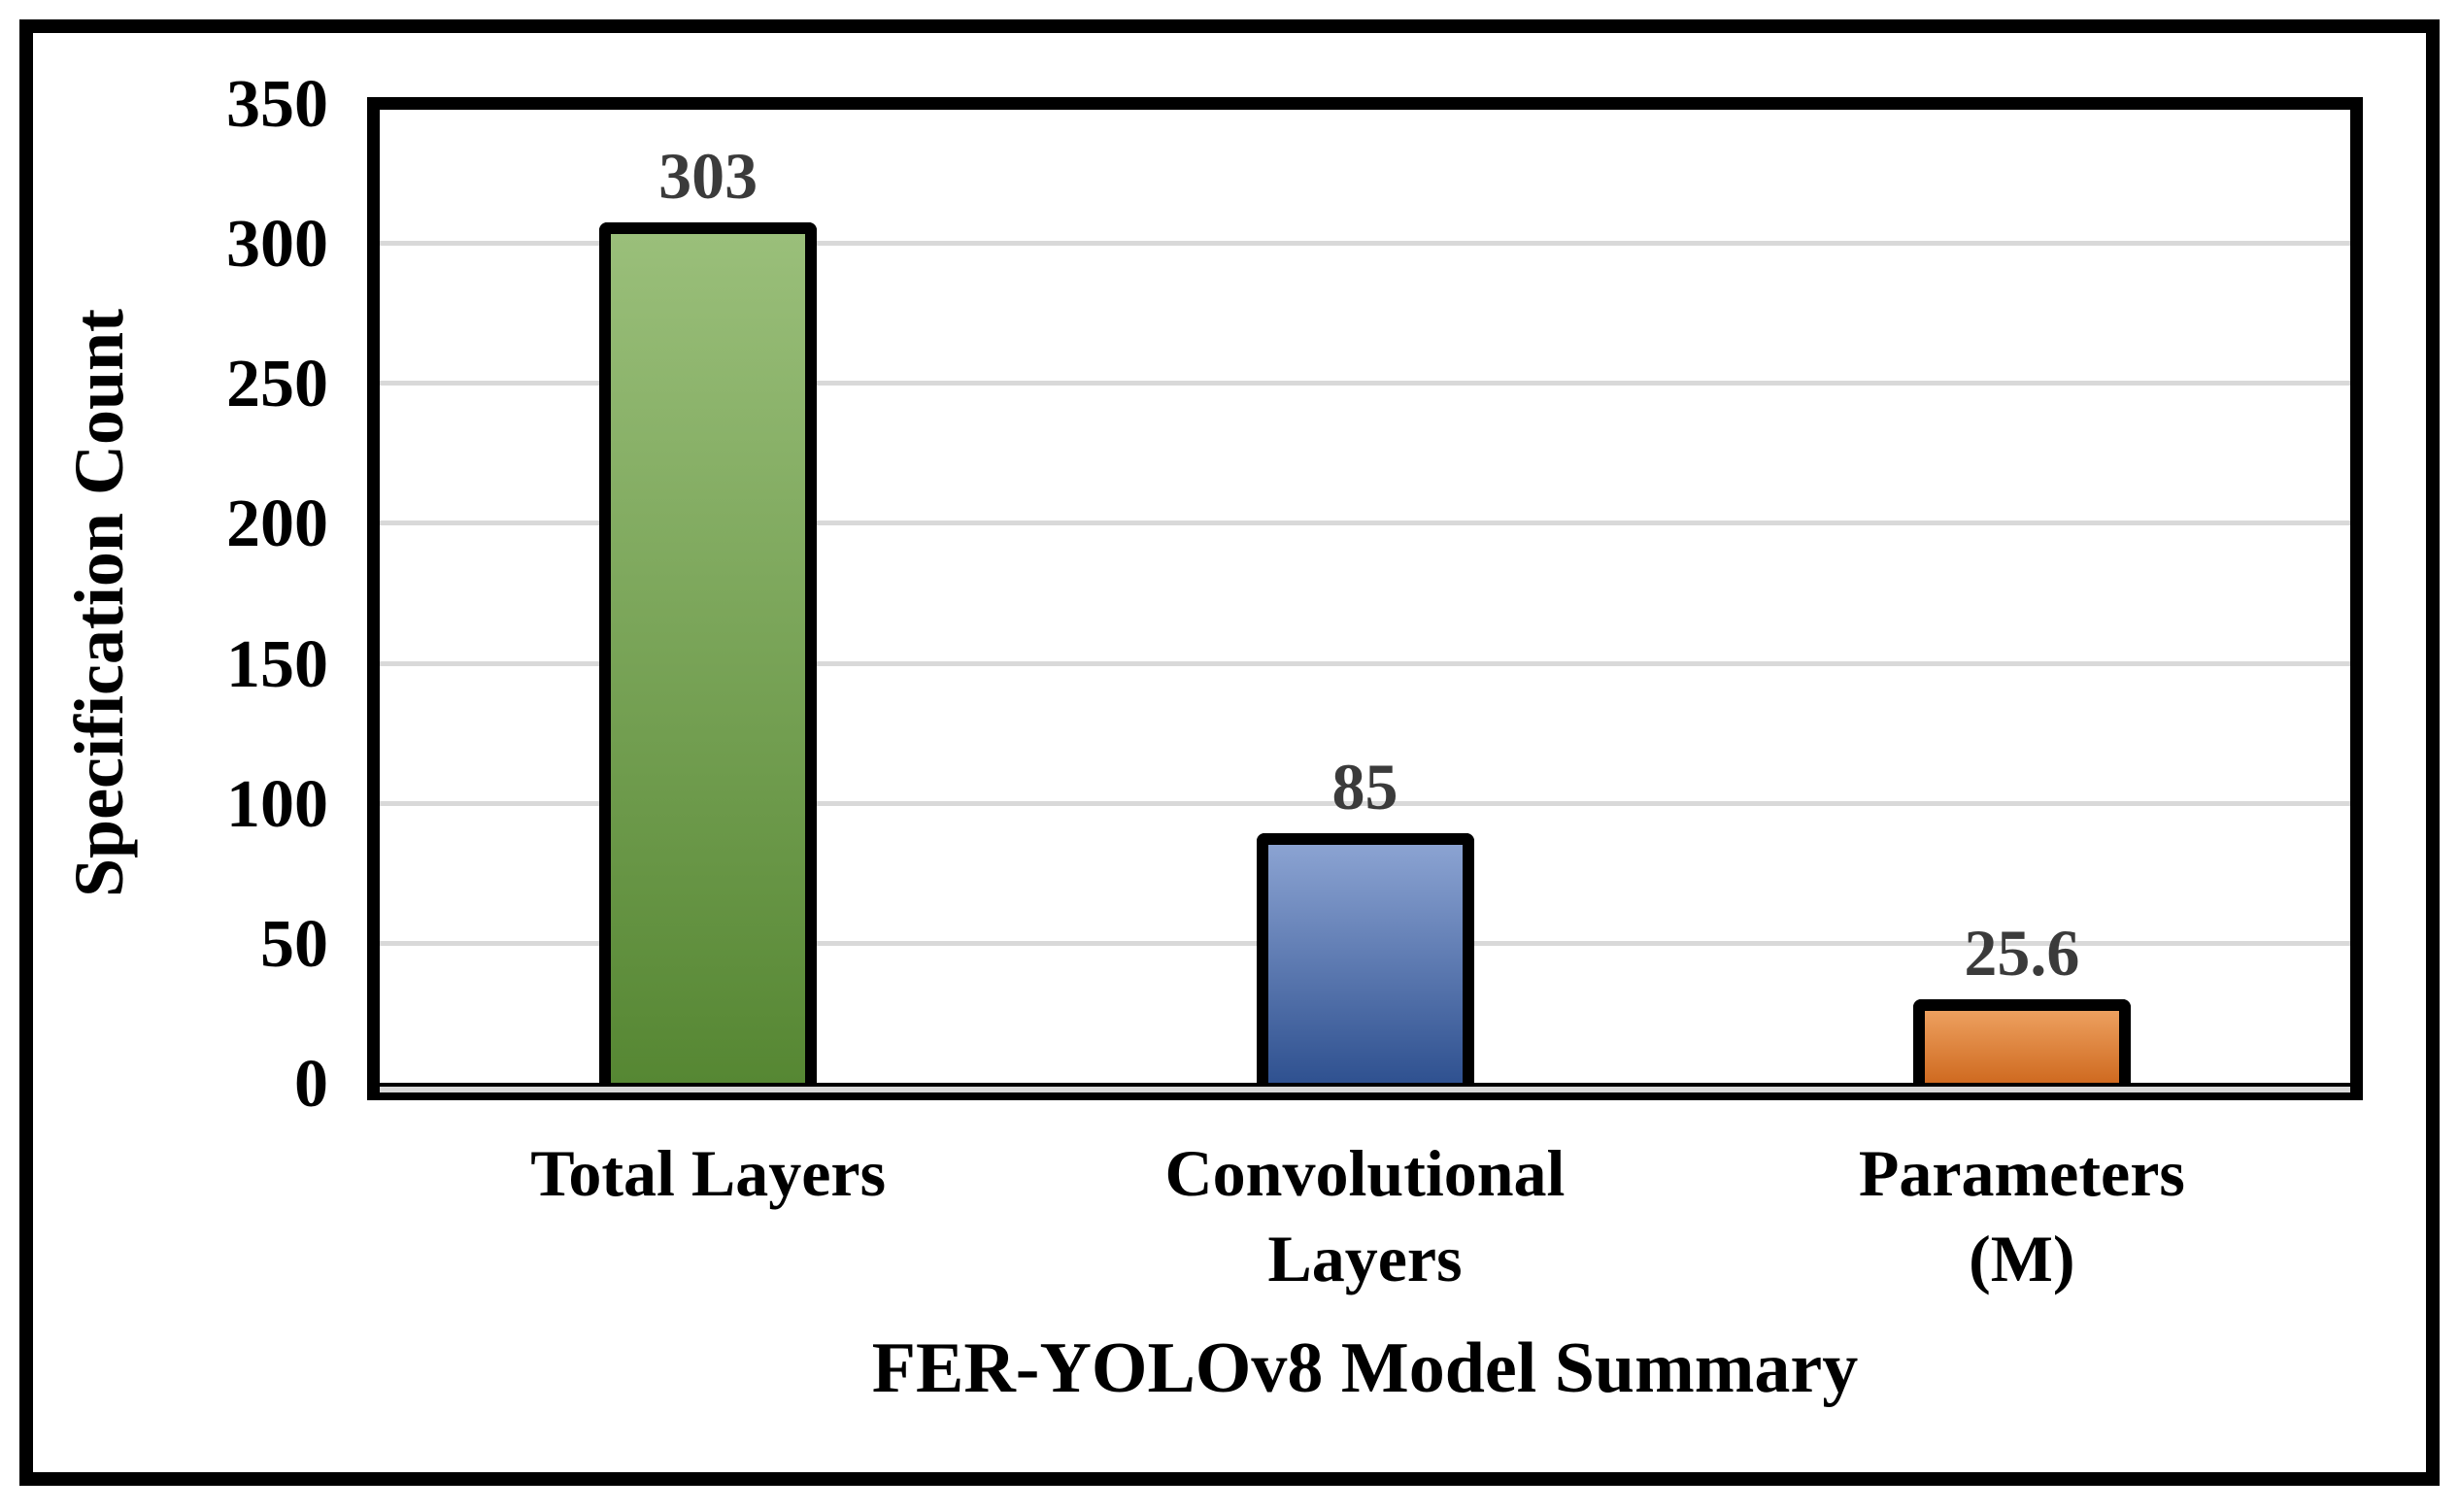  I want to click on y-tick-label: 150, so click(277, 664).